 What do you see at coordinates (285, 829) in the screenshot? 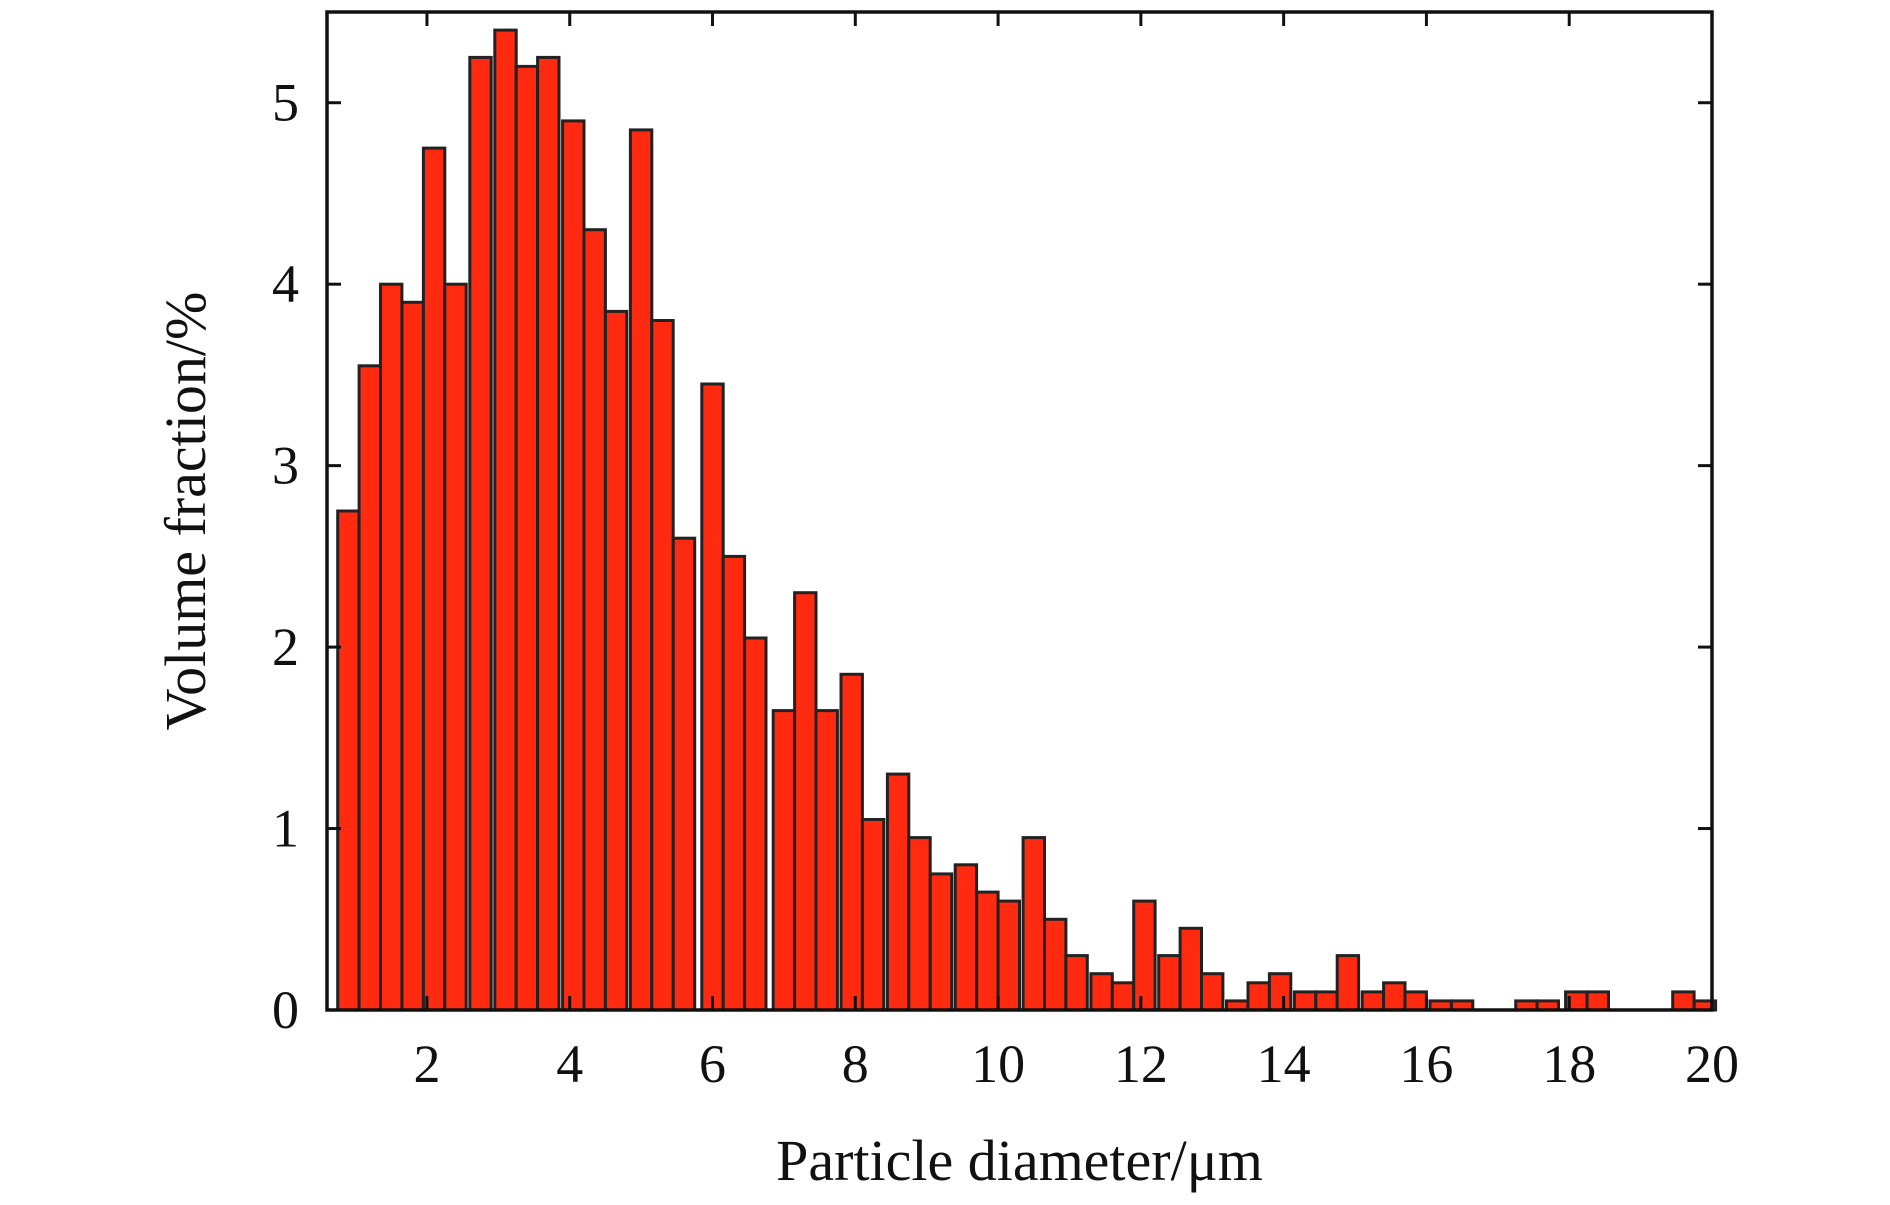
I see `y-tick-label: 1` at bounding box center [285, 829].